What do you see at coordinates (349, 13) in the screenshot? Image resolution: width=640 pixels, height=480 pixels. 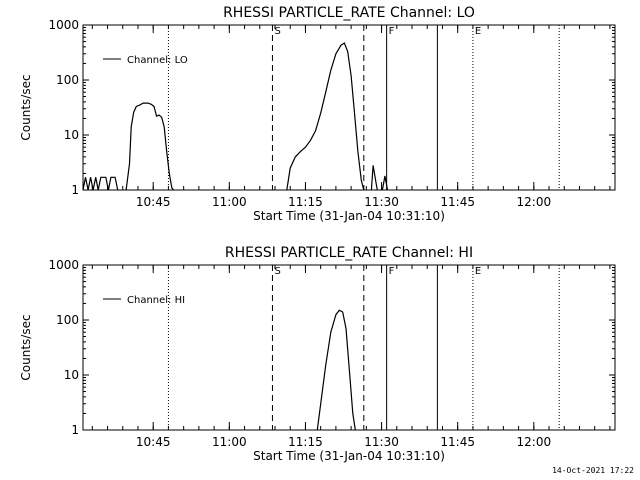 I see `chart-title: RHESSI PARTICLE_RATE Channel: LO` at bounding box center [349, 13].